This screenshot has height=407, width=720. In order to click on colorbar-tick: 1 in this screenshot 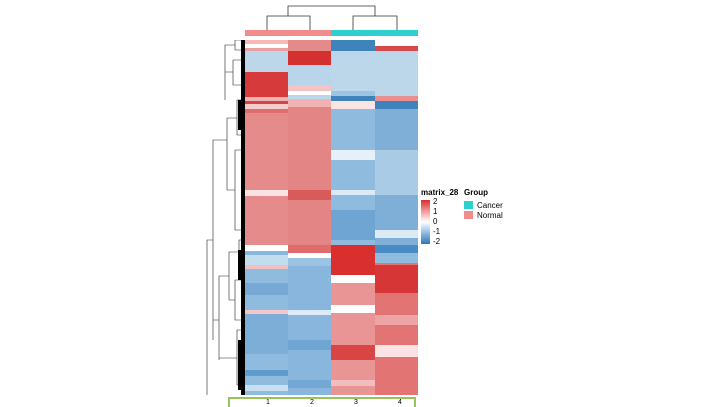, I will do `click(435, 211)`.